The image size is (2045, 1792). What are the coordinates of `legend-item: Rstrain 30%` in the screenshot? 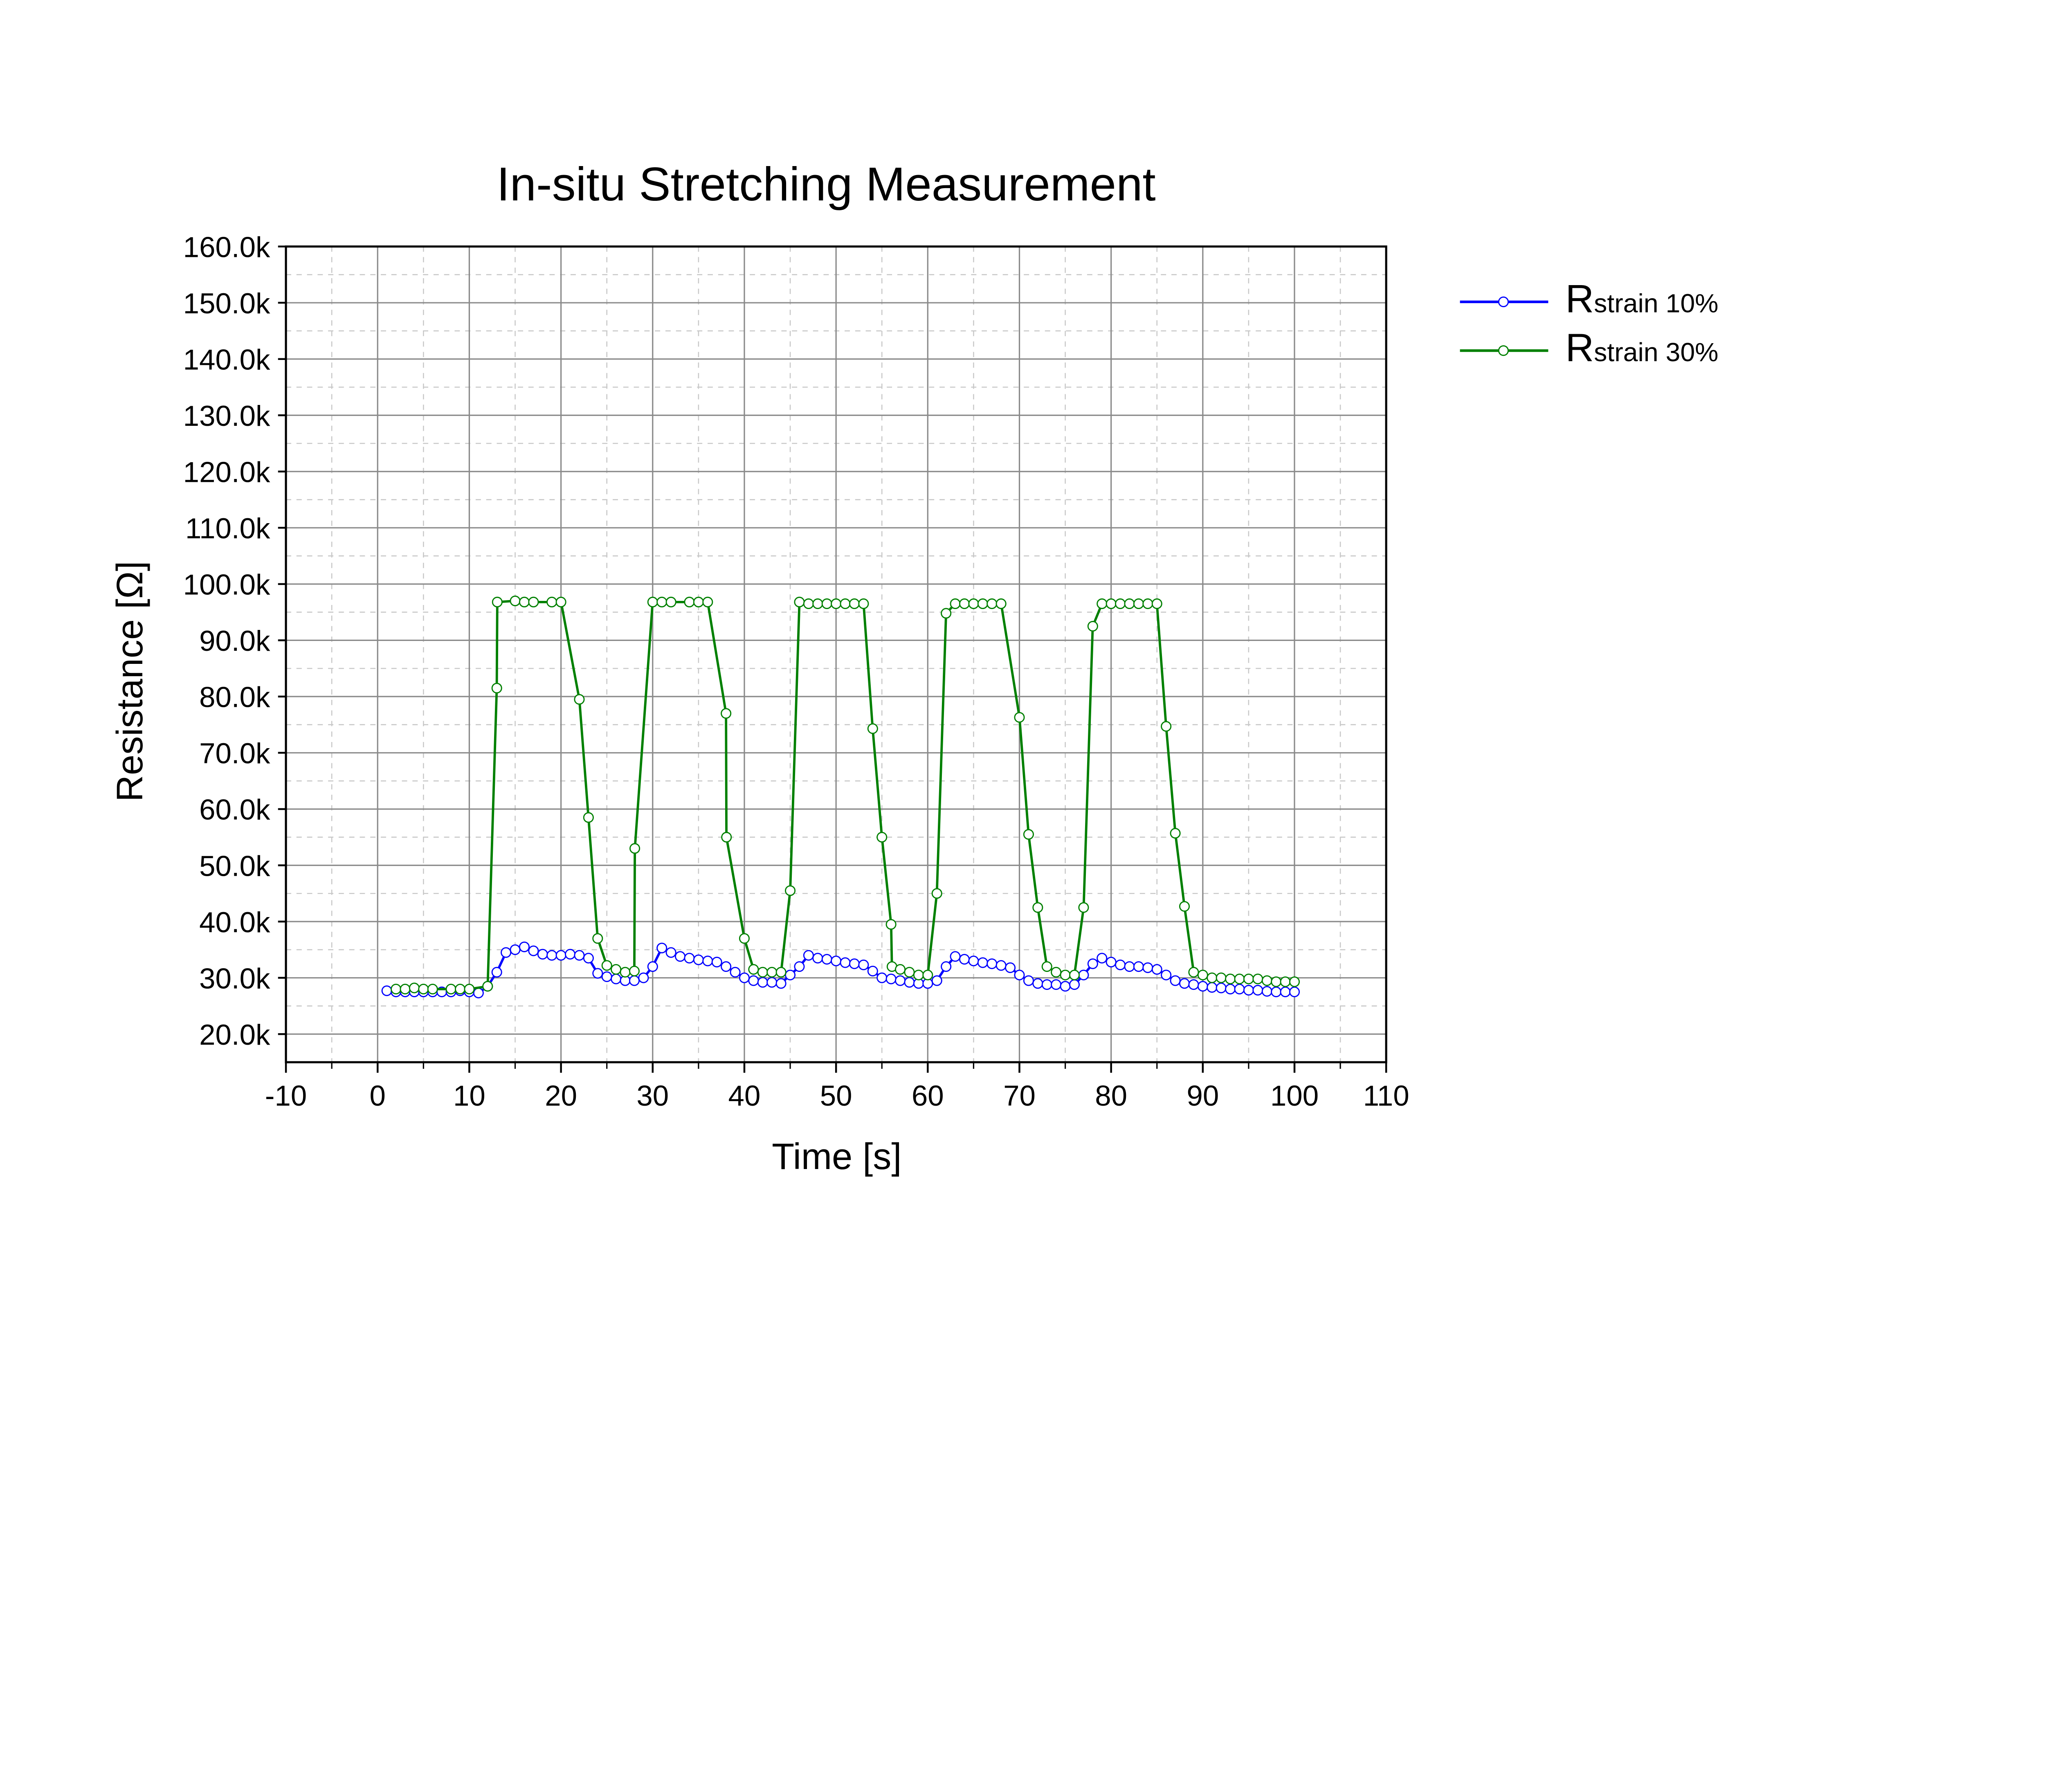 It's located at (1589, 348).